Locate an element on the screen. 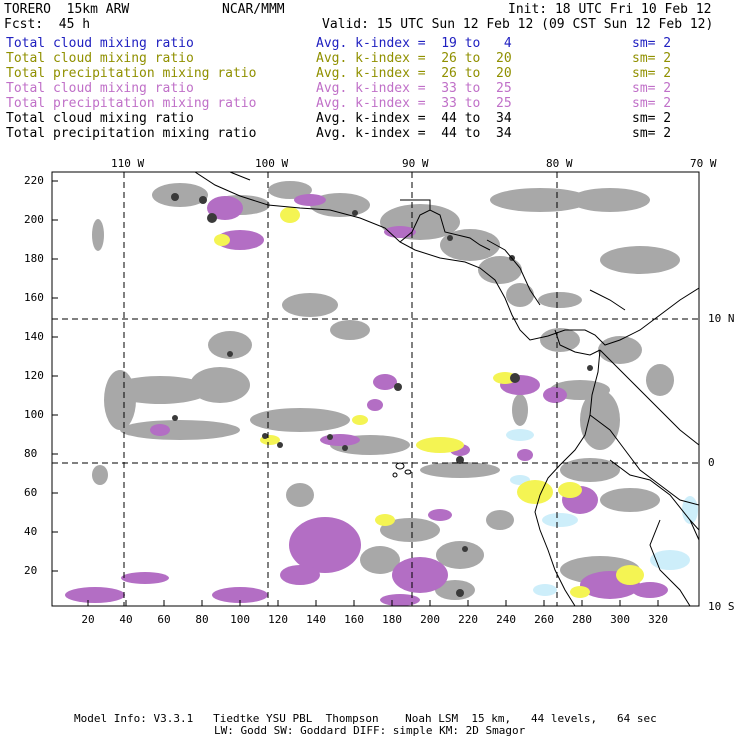 The width and height of the screenshot is (740, 740). model-title: TORERO 15km ARW is located at coordinates (67, 9).